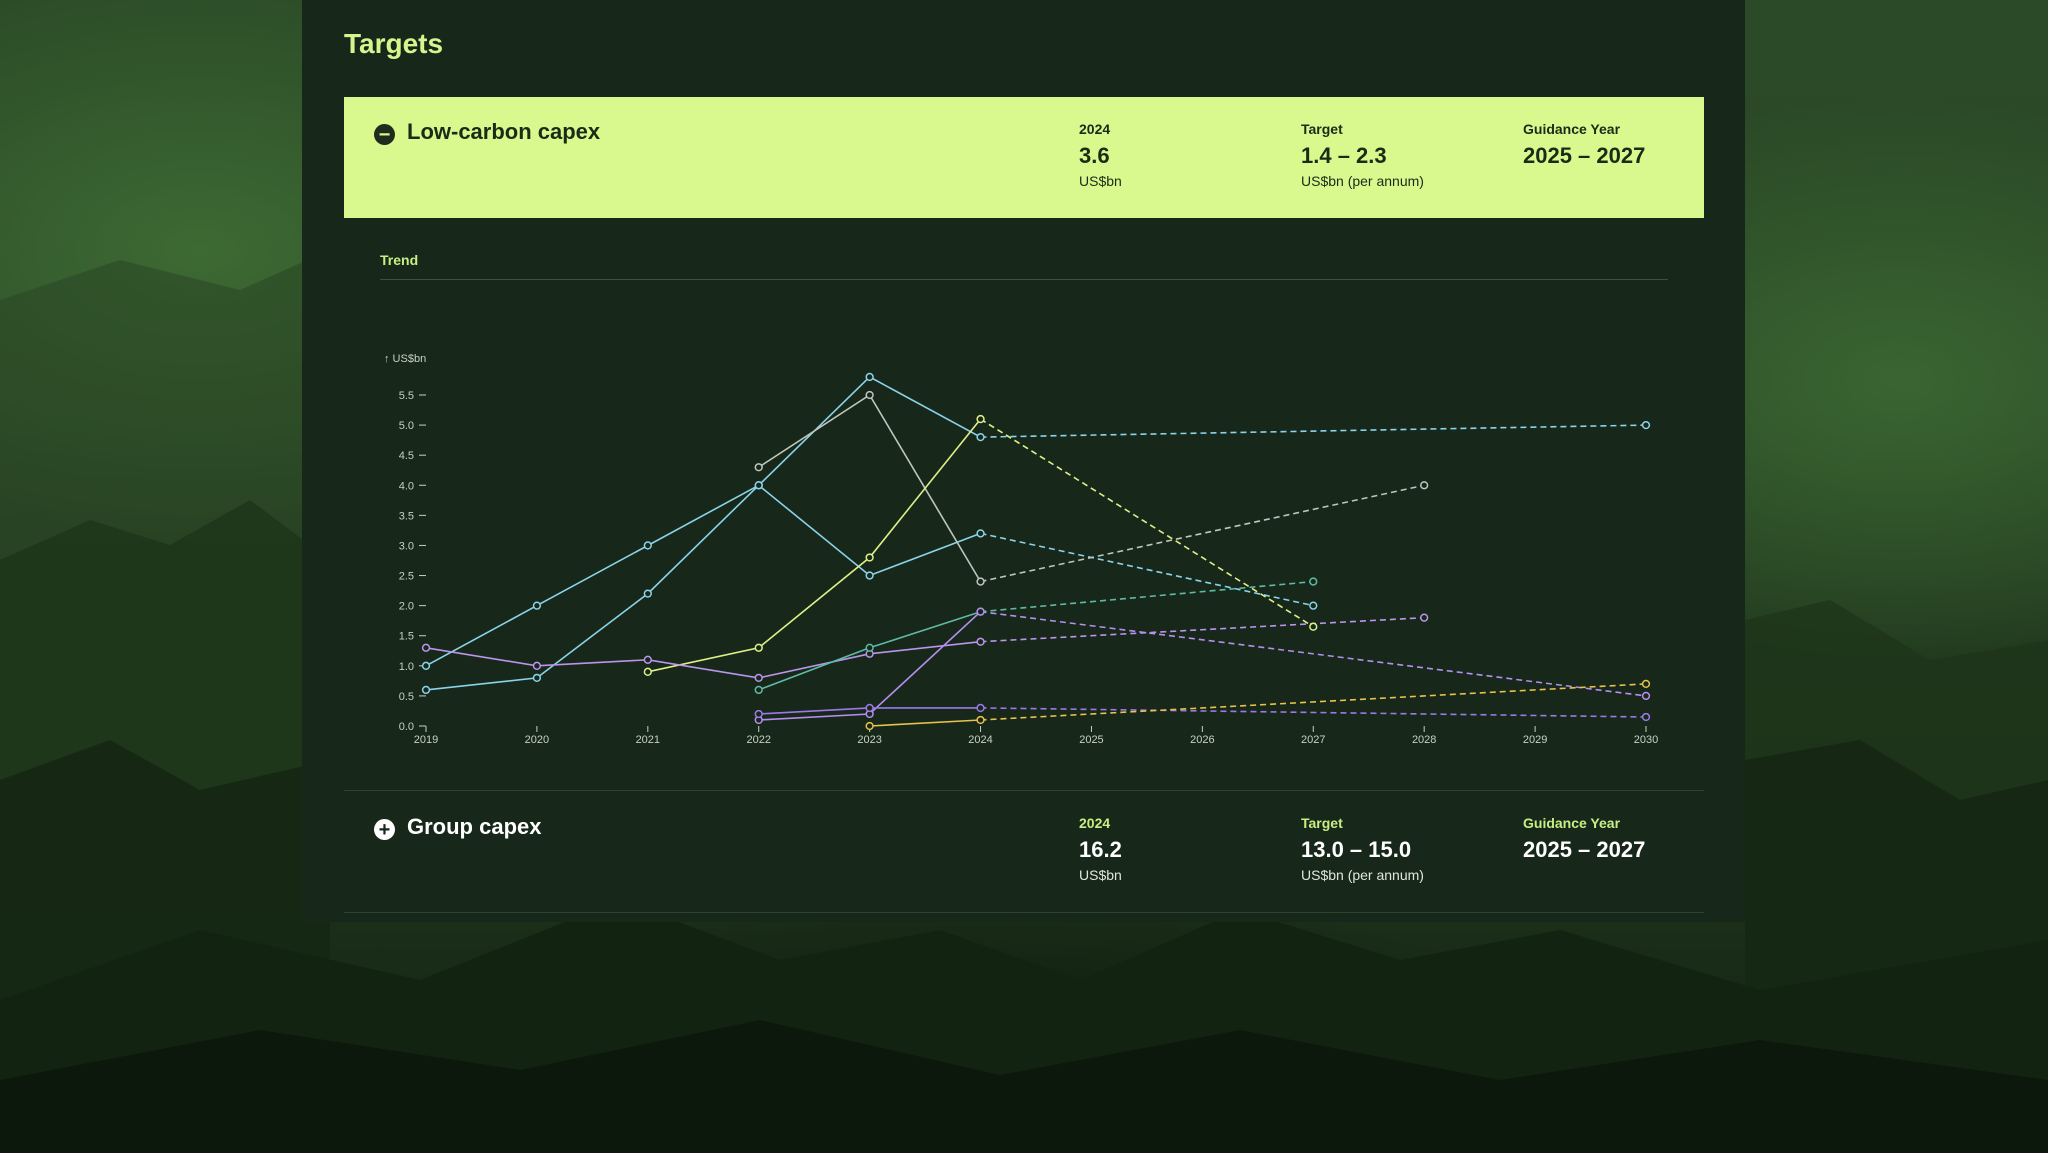 Image resolution: width=2048 pixels, height=1153 pixels. I want to click on series-4-actual-line, so click(814, 545).